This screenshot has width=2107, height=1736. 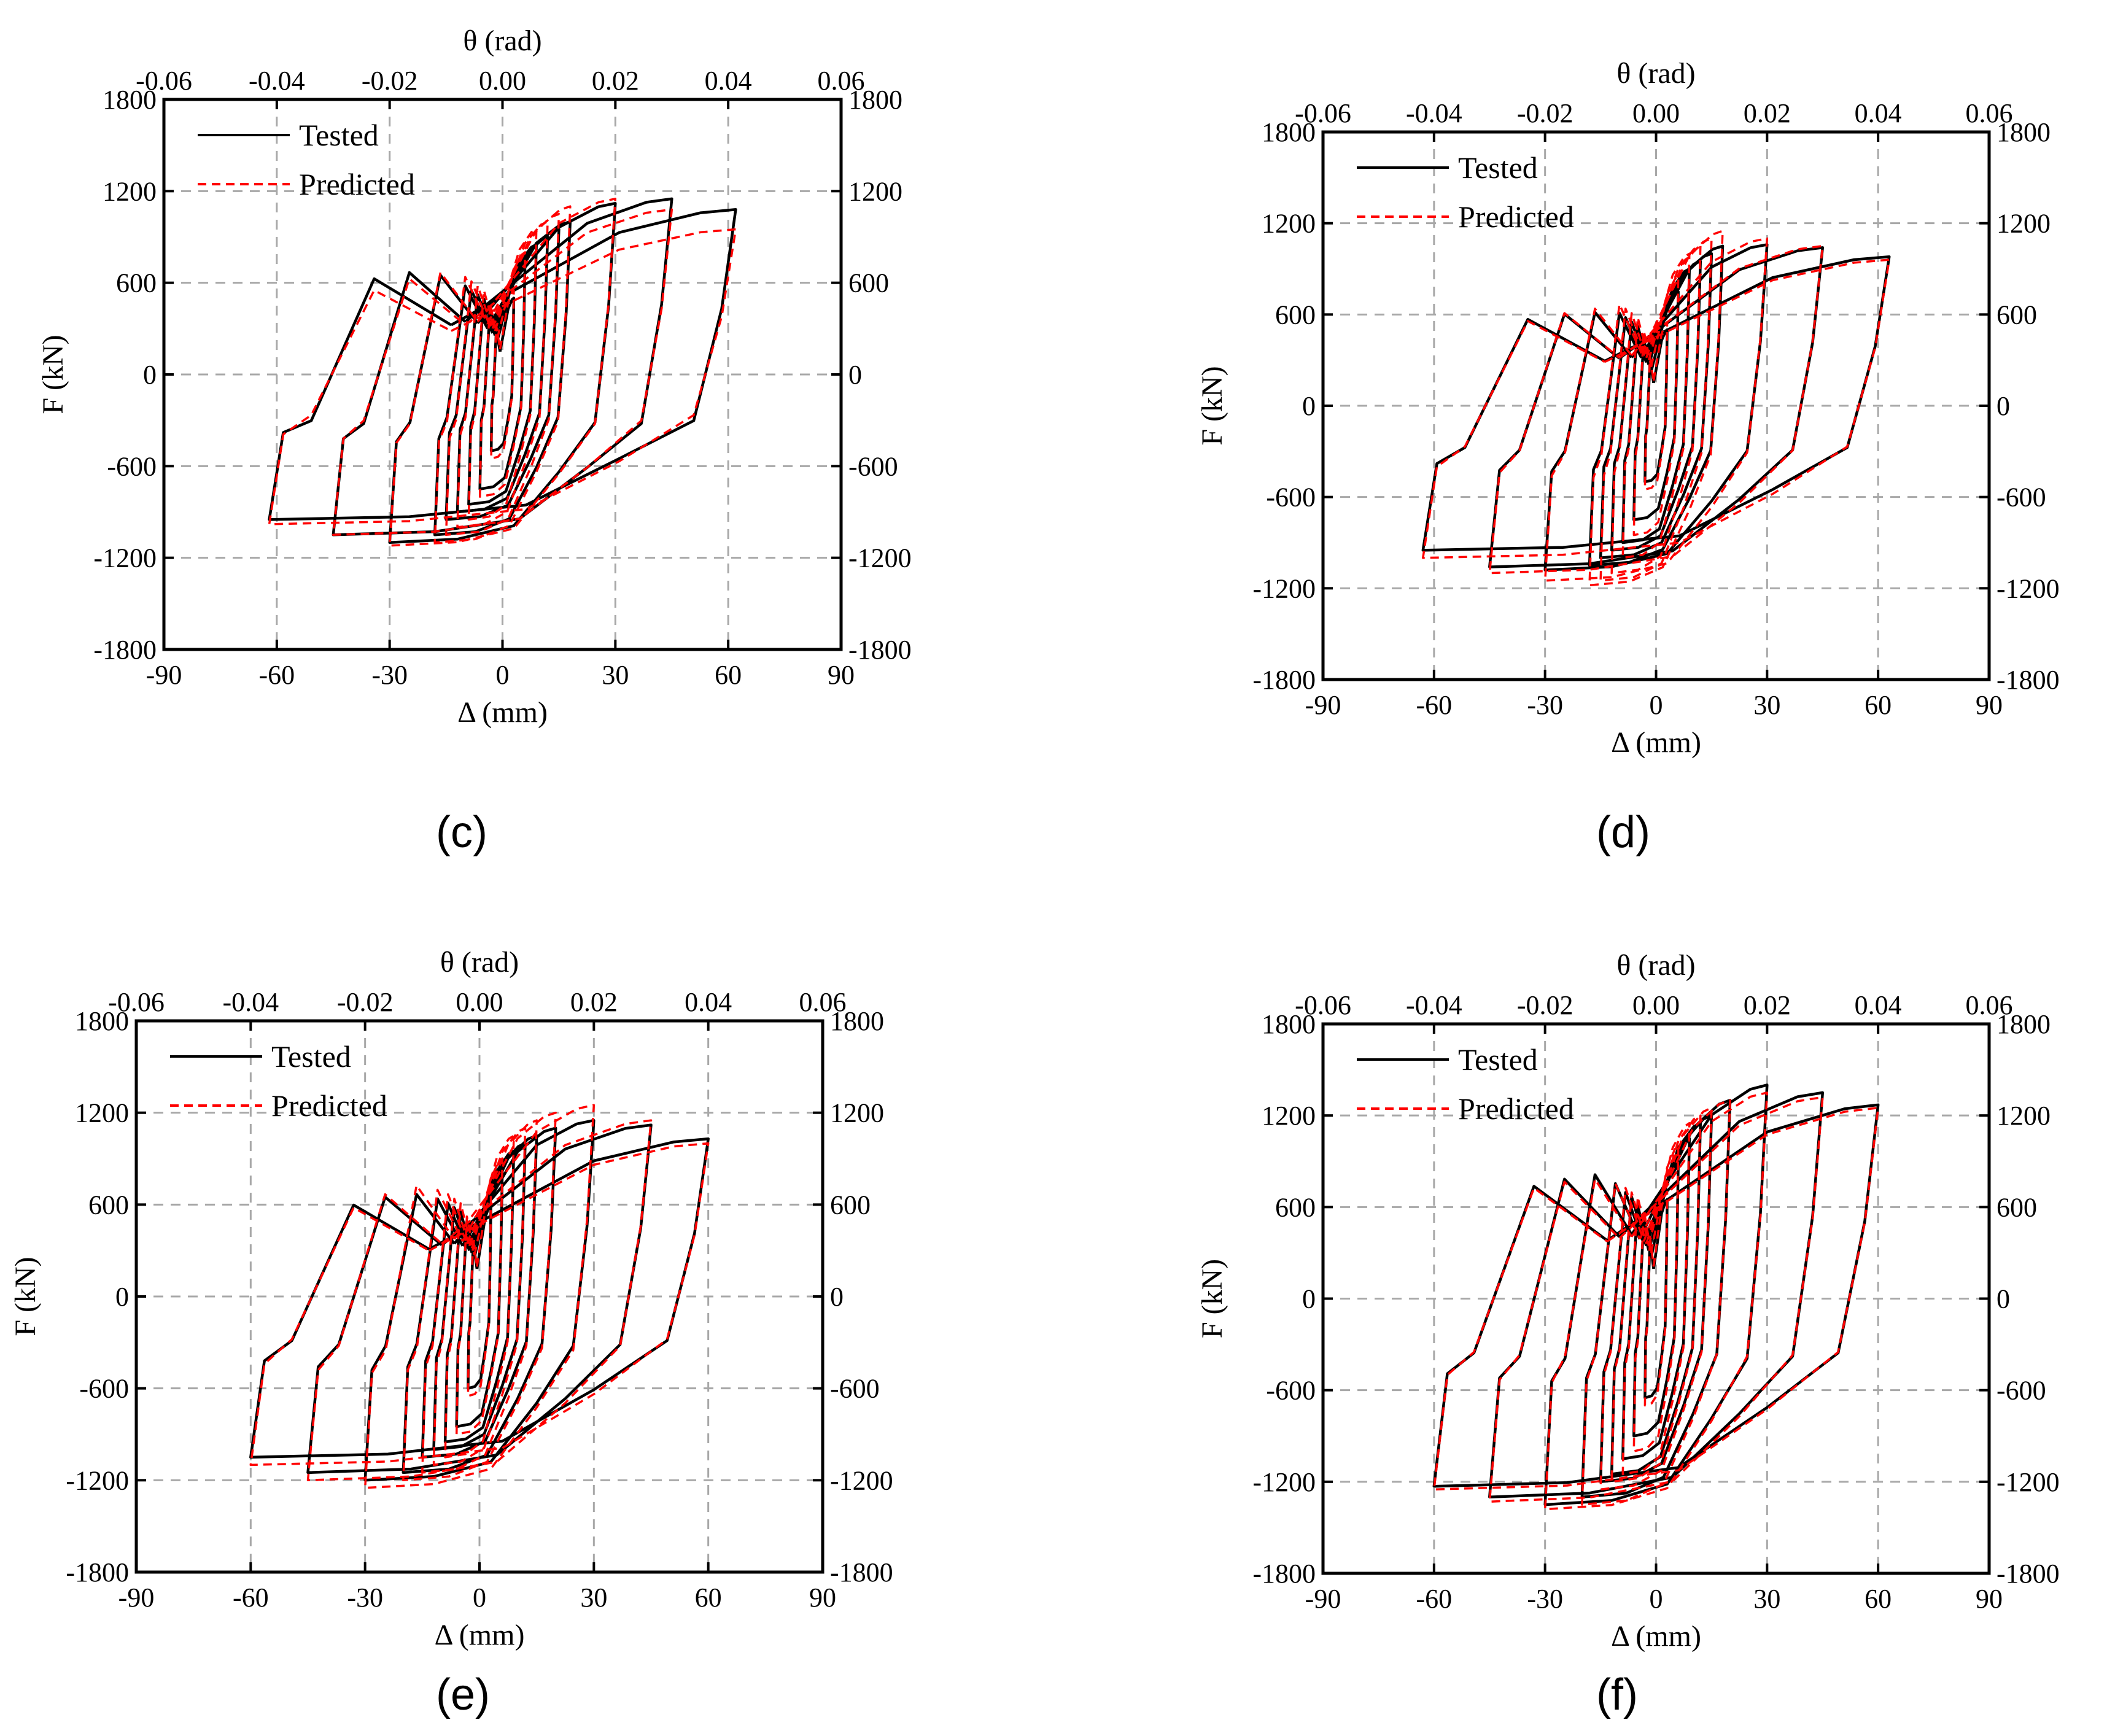 What do you see at coordinates (615, 81) in the screenshot?
I see `top-tick-label: 0.02` at bounding box center [615, 81].